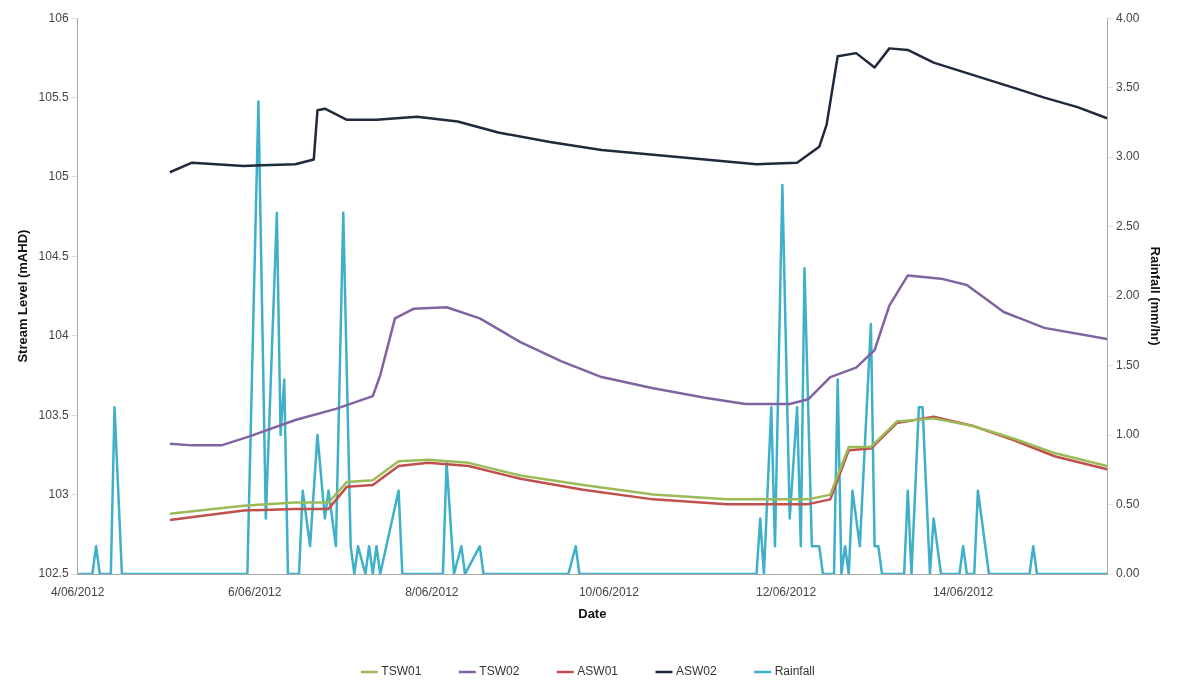 The width and height of the screenshot is (1184, 699). What do you see at coordinates (23, 296) in the screenshot?
I see `y-axis-title: Stream Level (mAHD)` at bounding box center [23, 296].